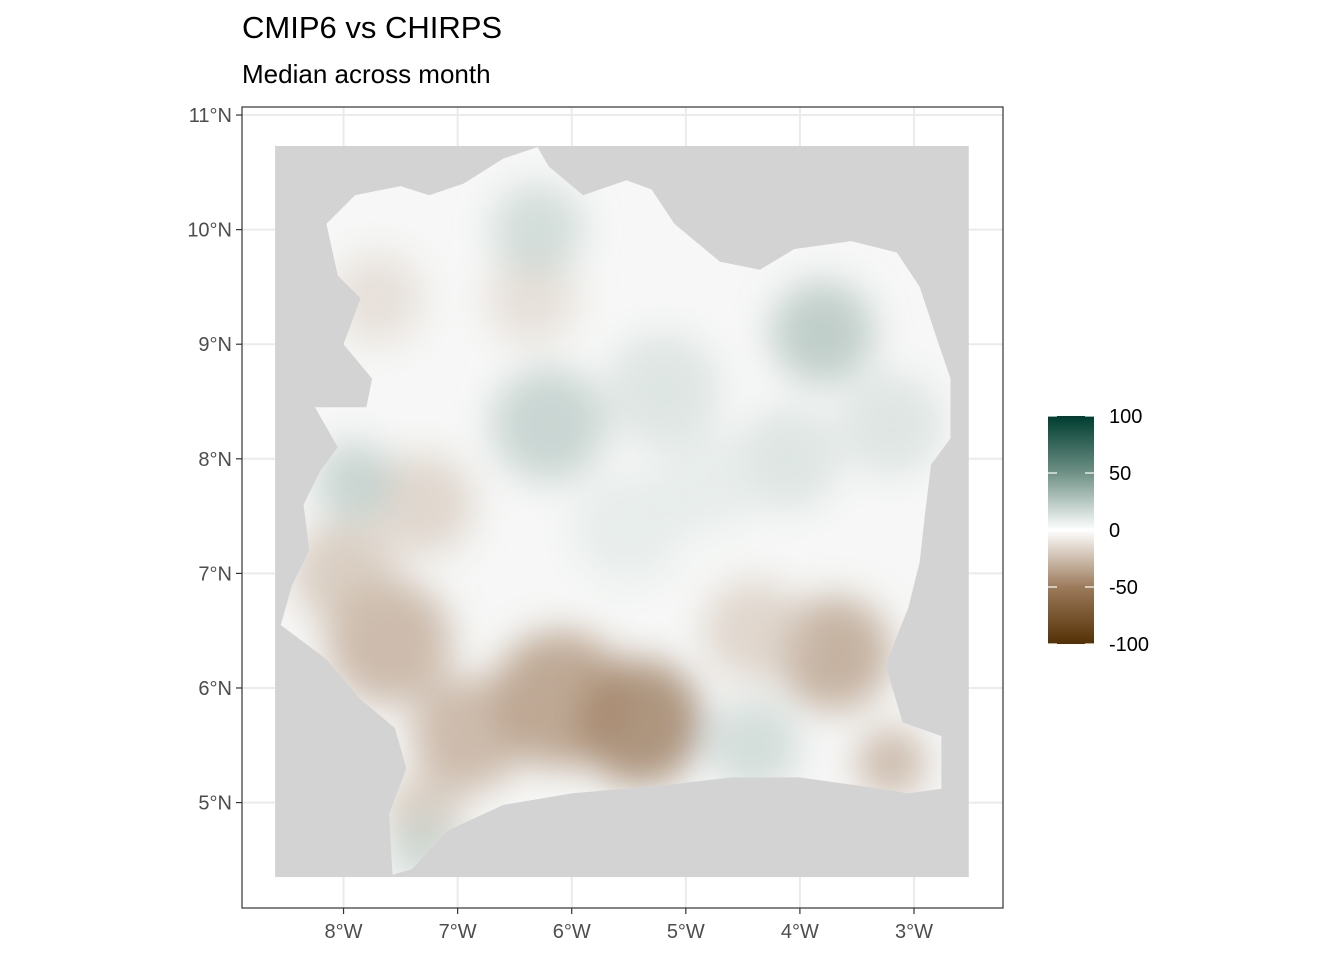  I want to click on chart-title: CMIP6 vs CHIRPS, so click(372, 27).